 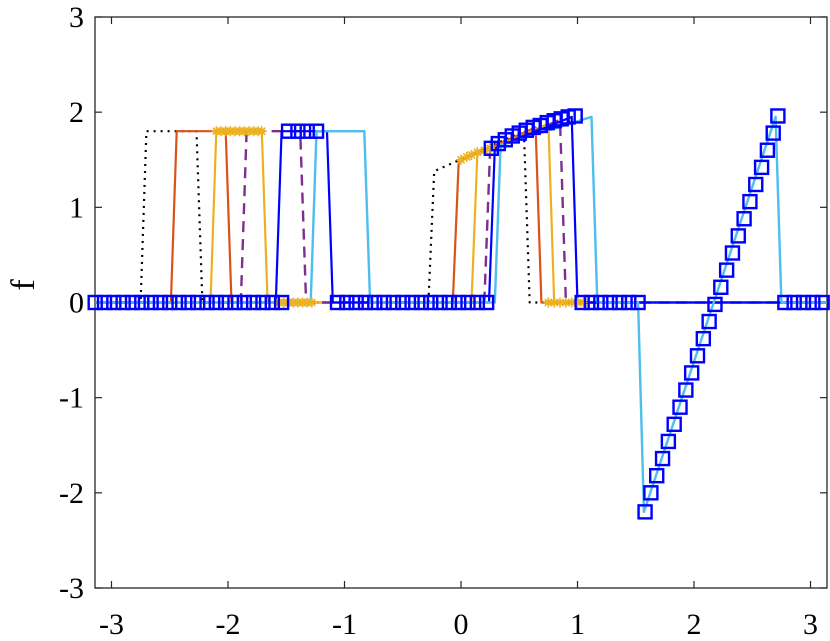 I want to click on y-tick-label: 3, so click(x=76, y=17).